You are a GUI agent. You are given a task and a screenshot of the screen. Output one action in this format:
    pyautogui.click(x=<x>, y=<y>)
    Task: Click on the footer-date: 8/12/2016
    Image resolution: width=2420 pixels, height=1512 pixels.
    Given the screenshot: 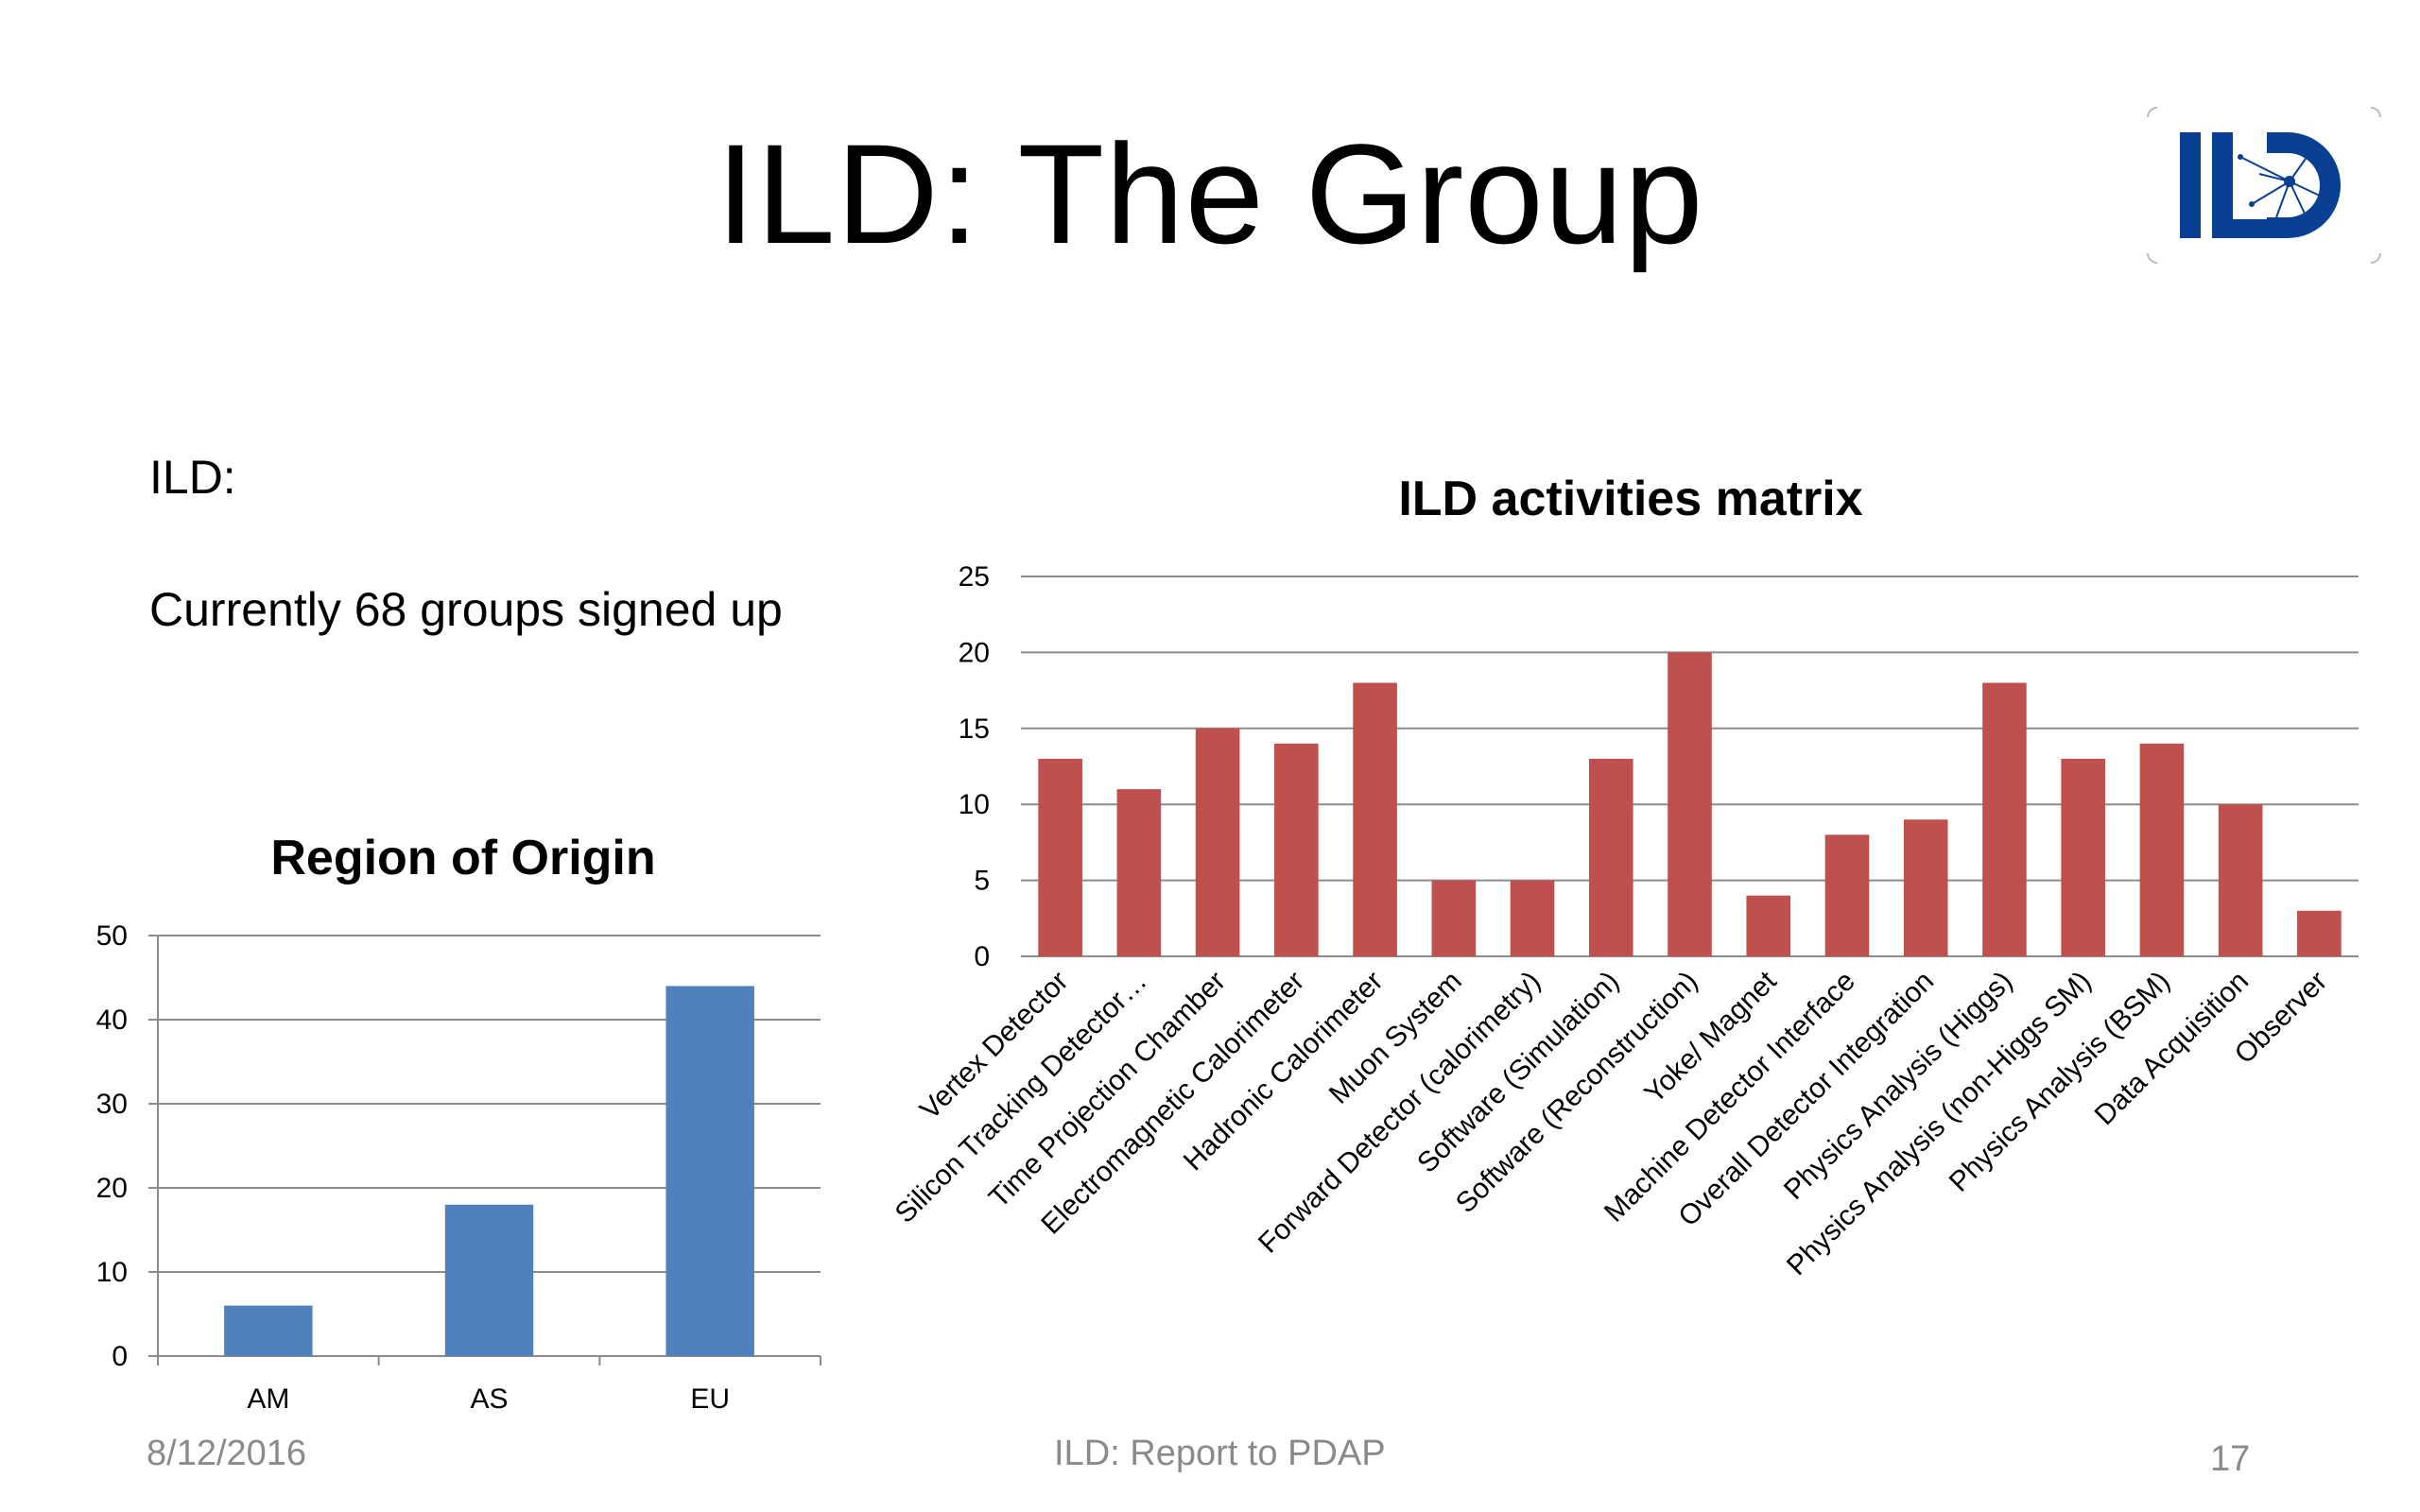 What is the action you would take?
    pyautogui.click(x=227, y=1453)
    